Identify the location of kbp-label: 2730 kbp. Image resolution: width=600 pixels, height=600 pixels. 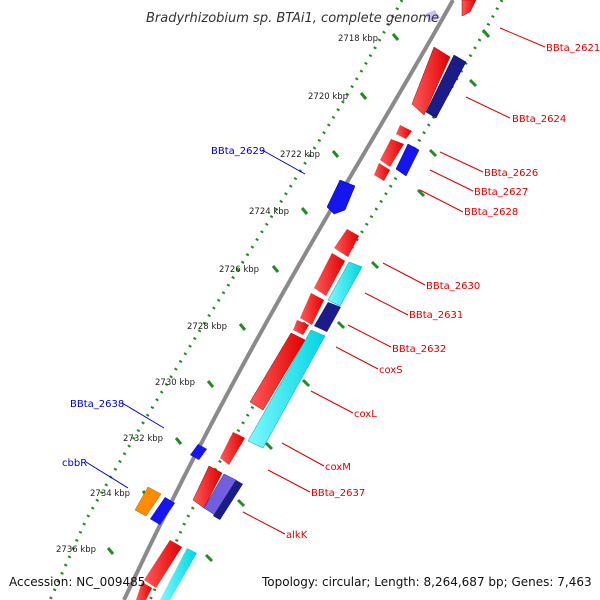
(175, 383).